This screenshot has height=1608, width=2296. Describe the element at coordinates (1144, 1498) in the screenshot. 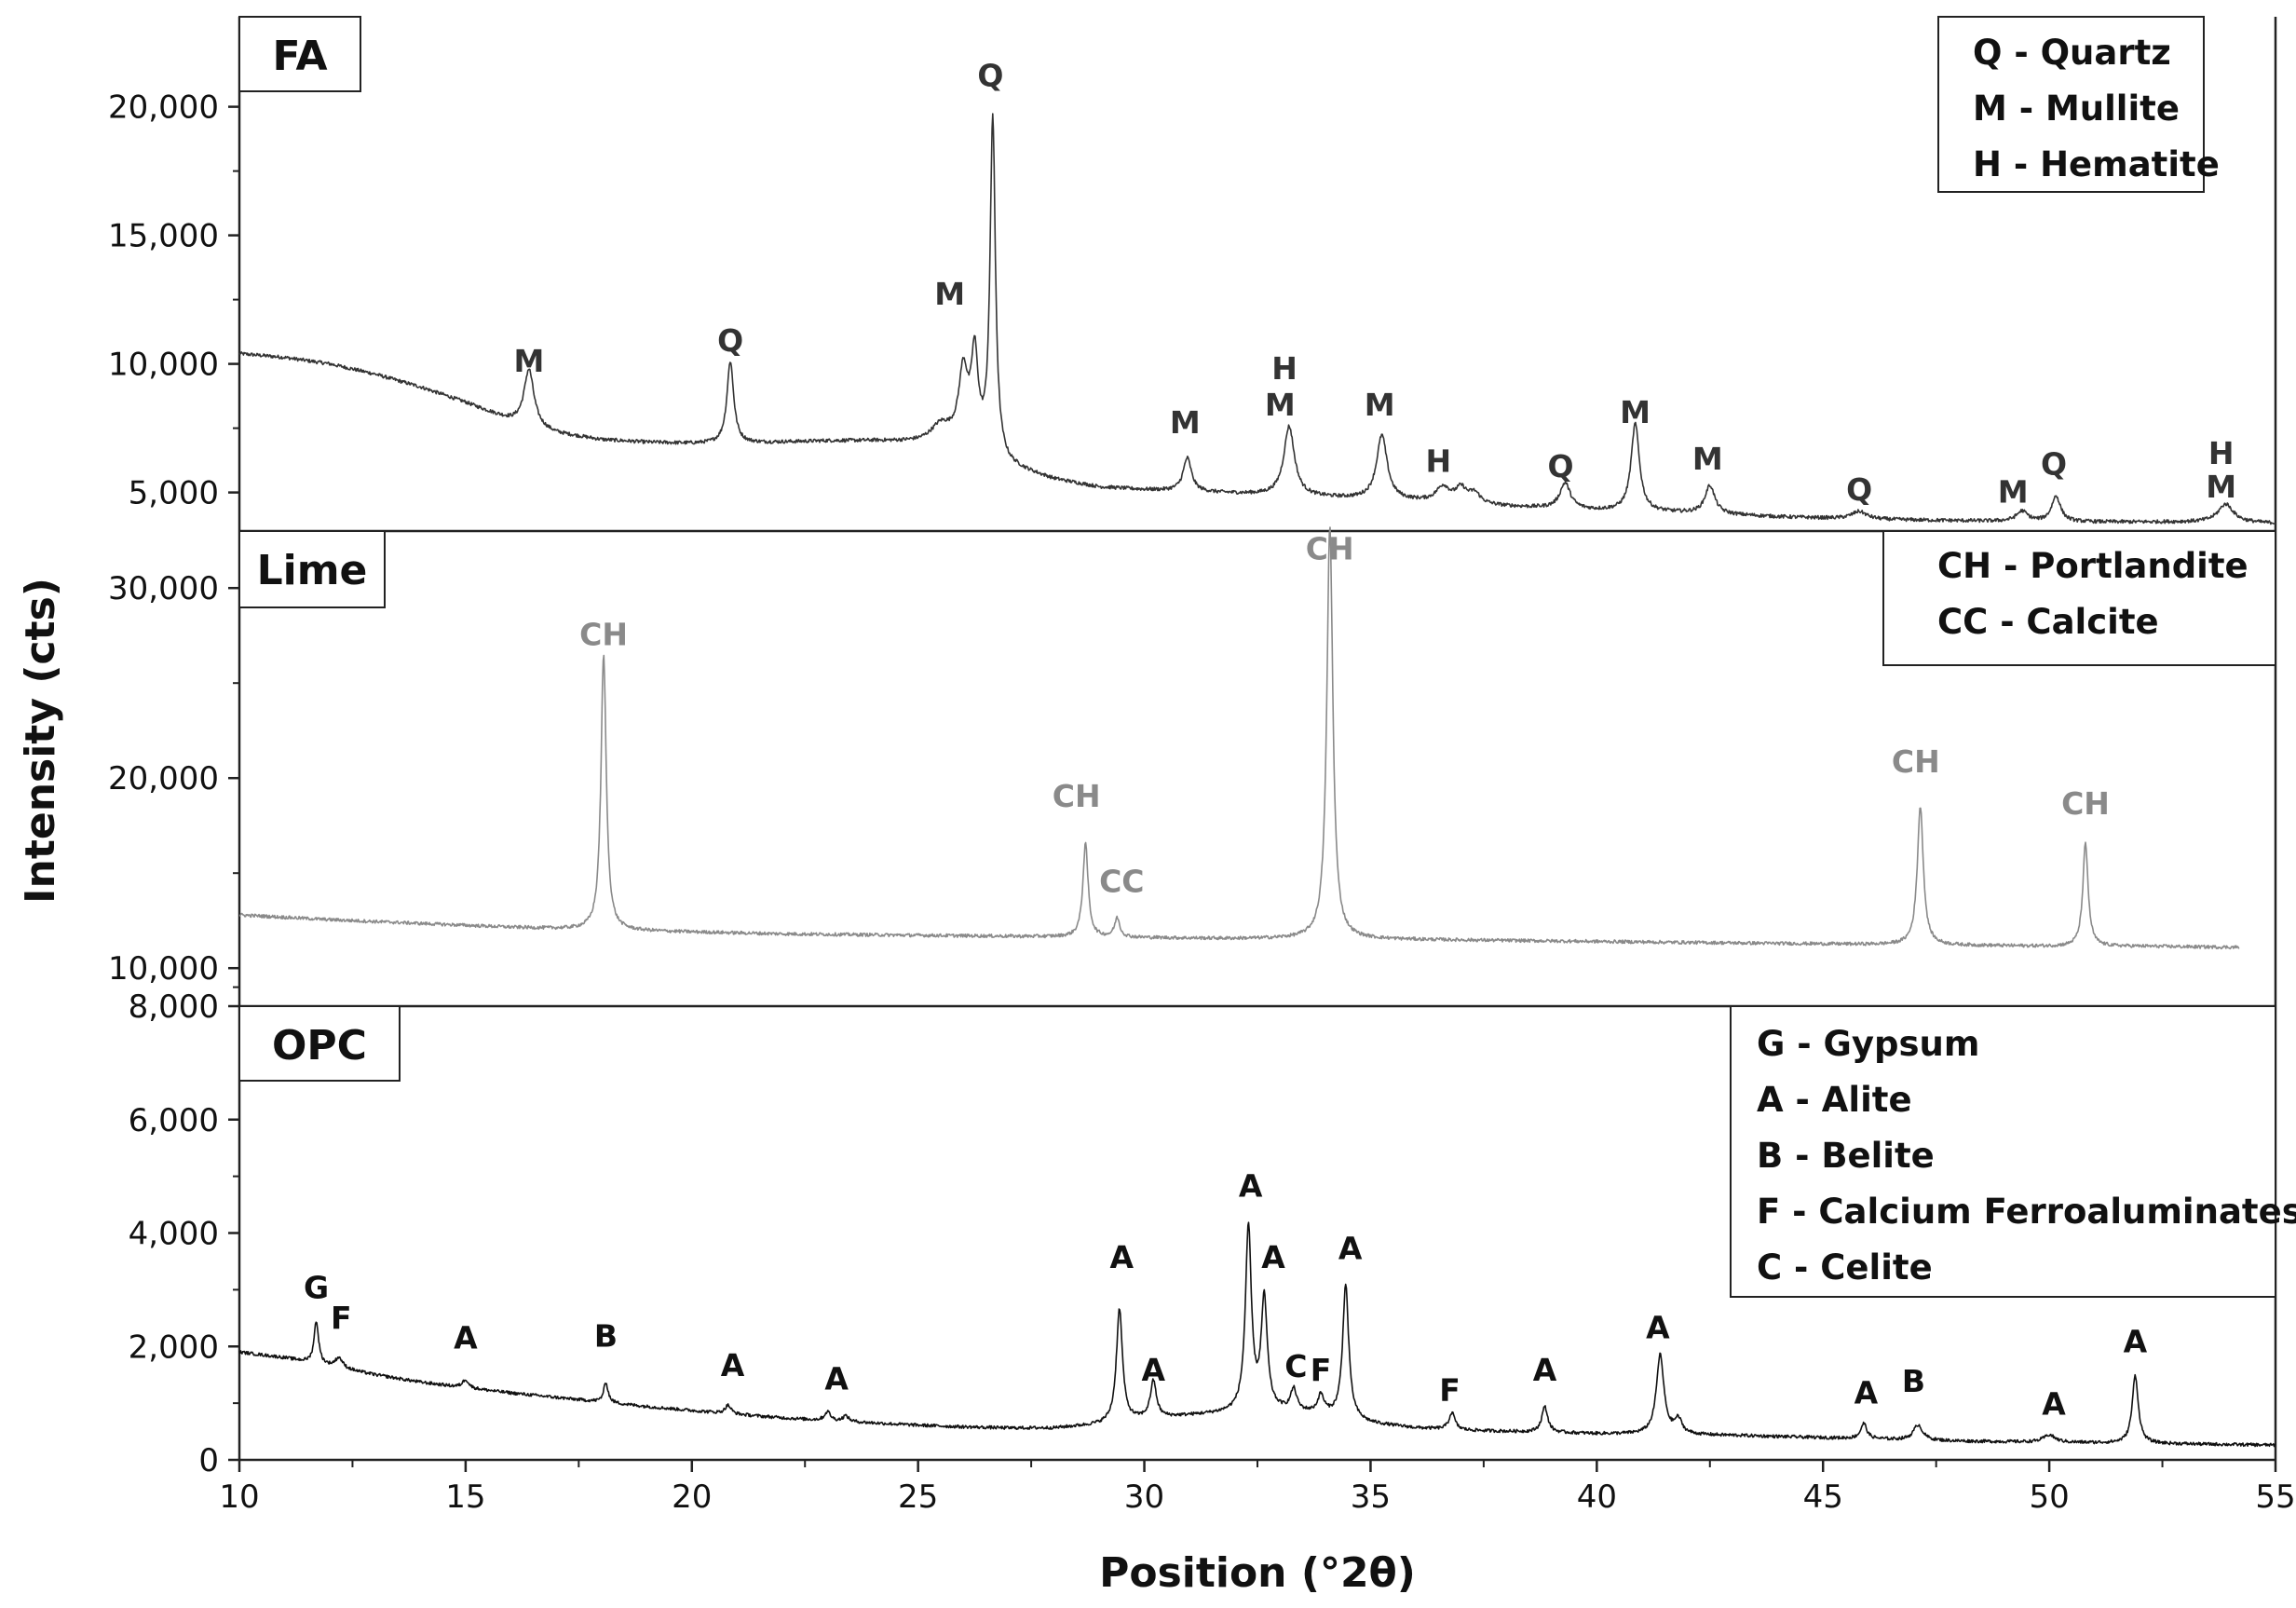

I see `x-tick-label: 30` at that location.